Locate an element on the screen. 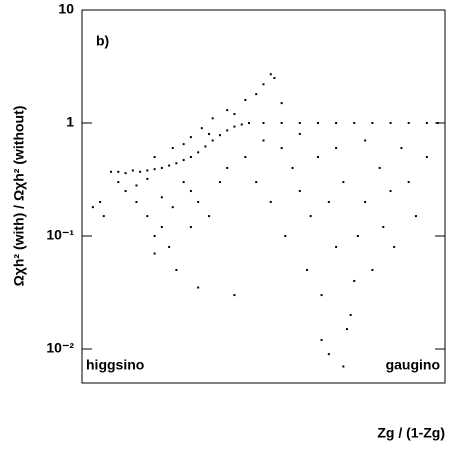 This screenshot has height=450, width=460. region-label: higgsino is located at coordinates (115, 365).